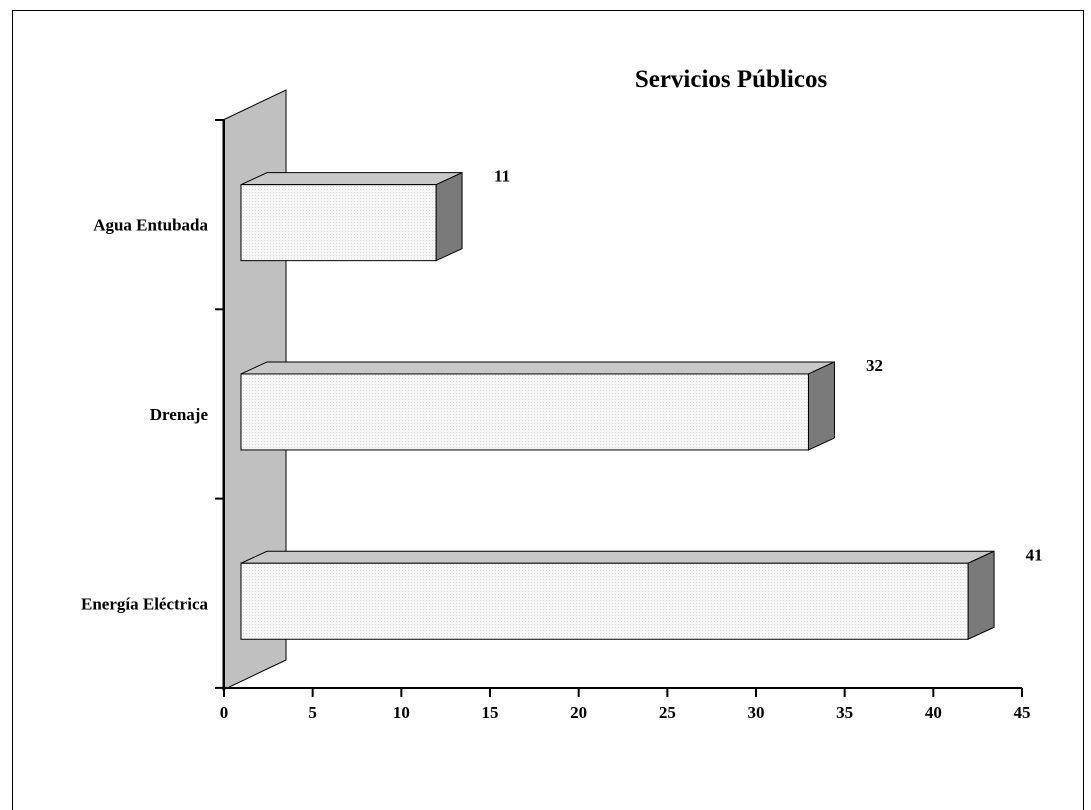 The image size is (1091, 810). Describe the element at coordinates (667, 712) in the screenshot. I see `x-tick-label: 25` at that location.